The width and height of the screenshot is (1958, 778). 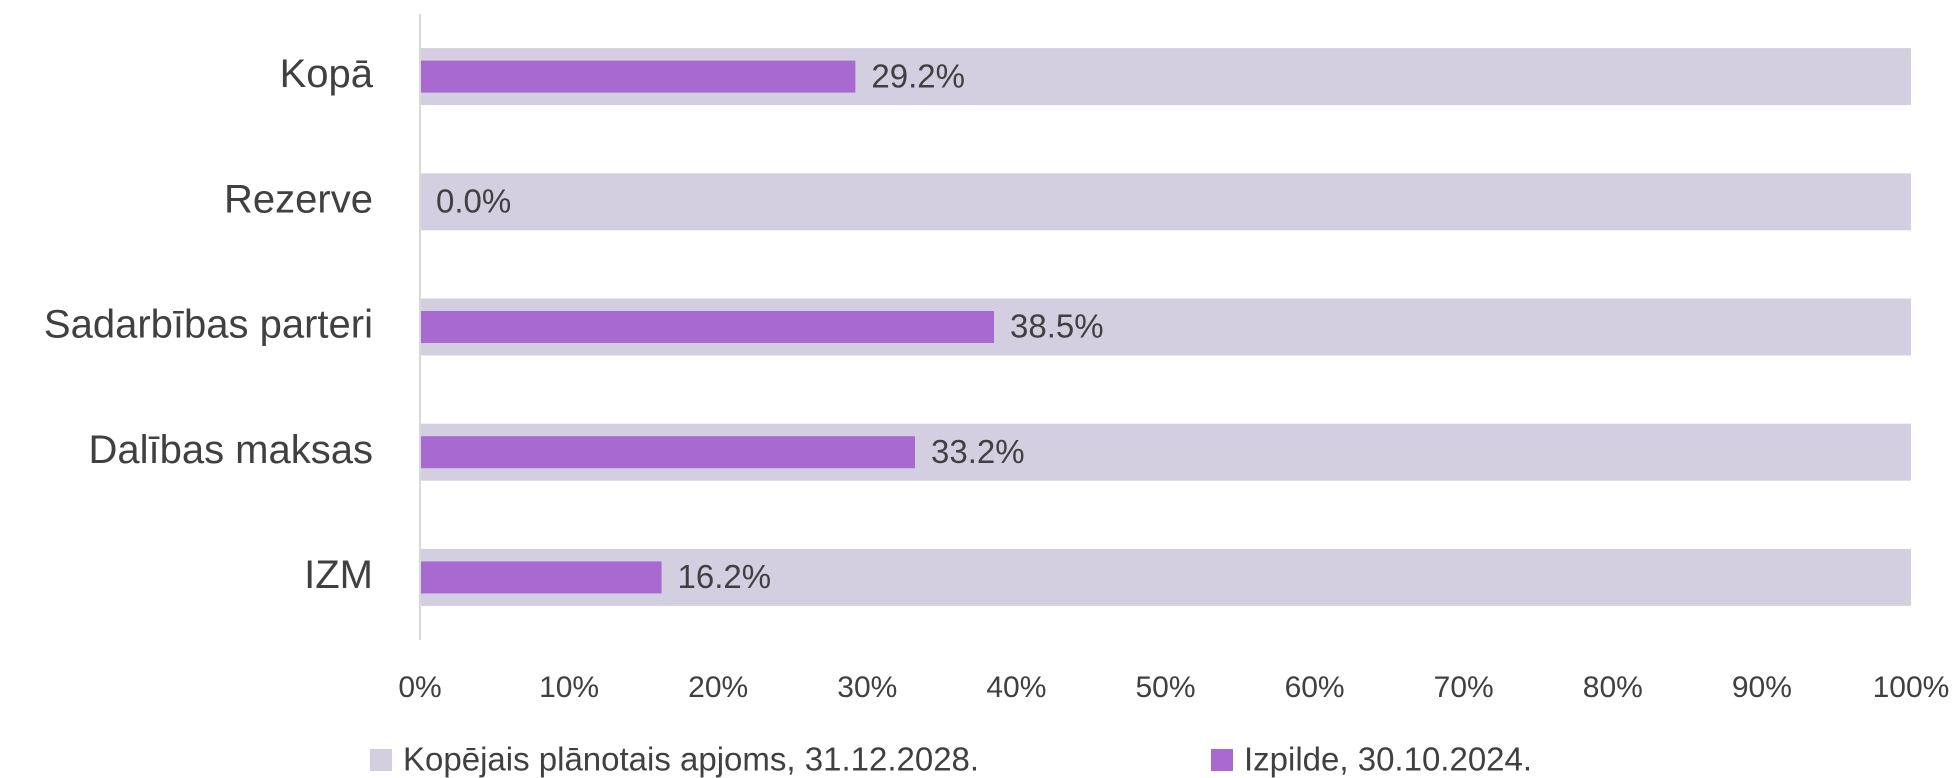 I want to click on category-label: Kopā, so click(x=327, y=74).